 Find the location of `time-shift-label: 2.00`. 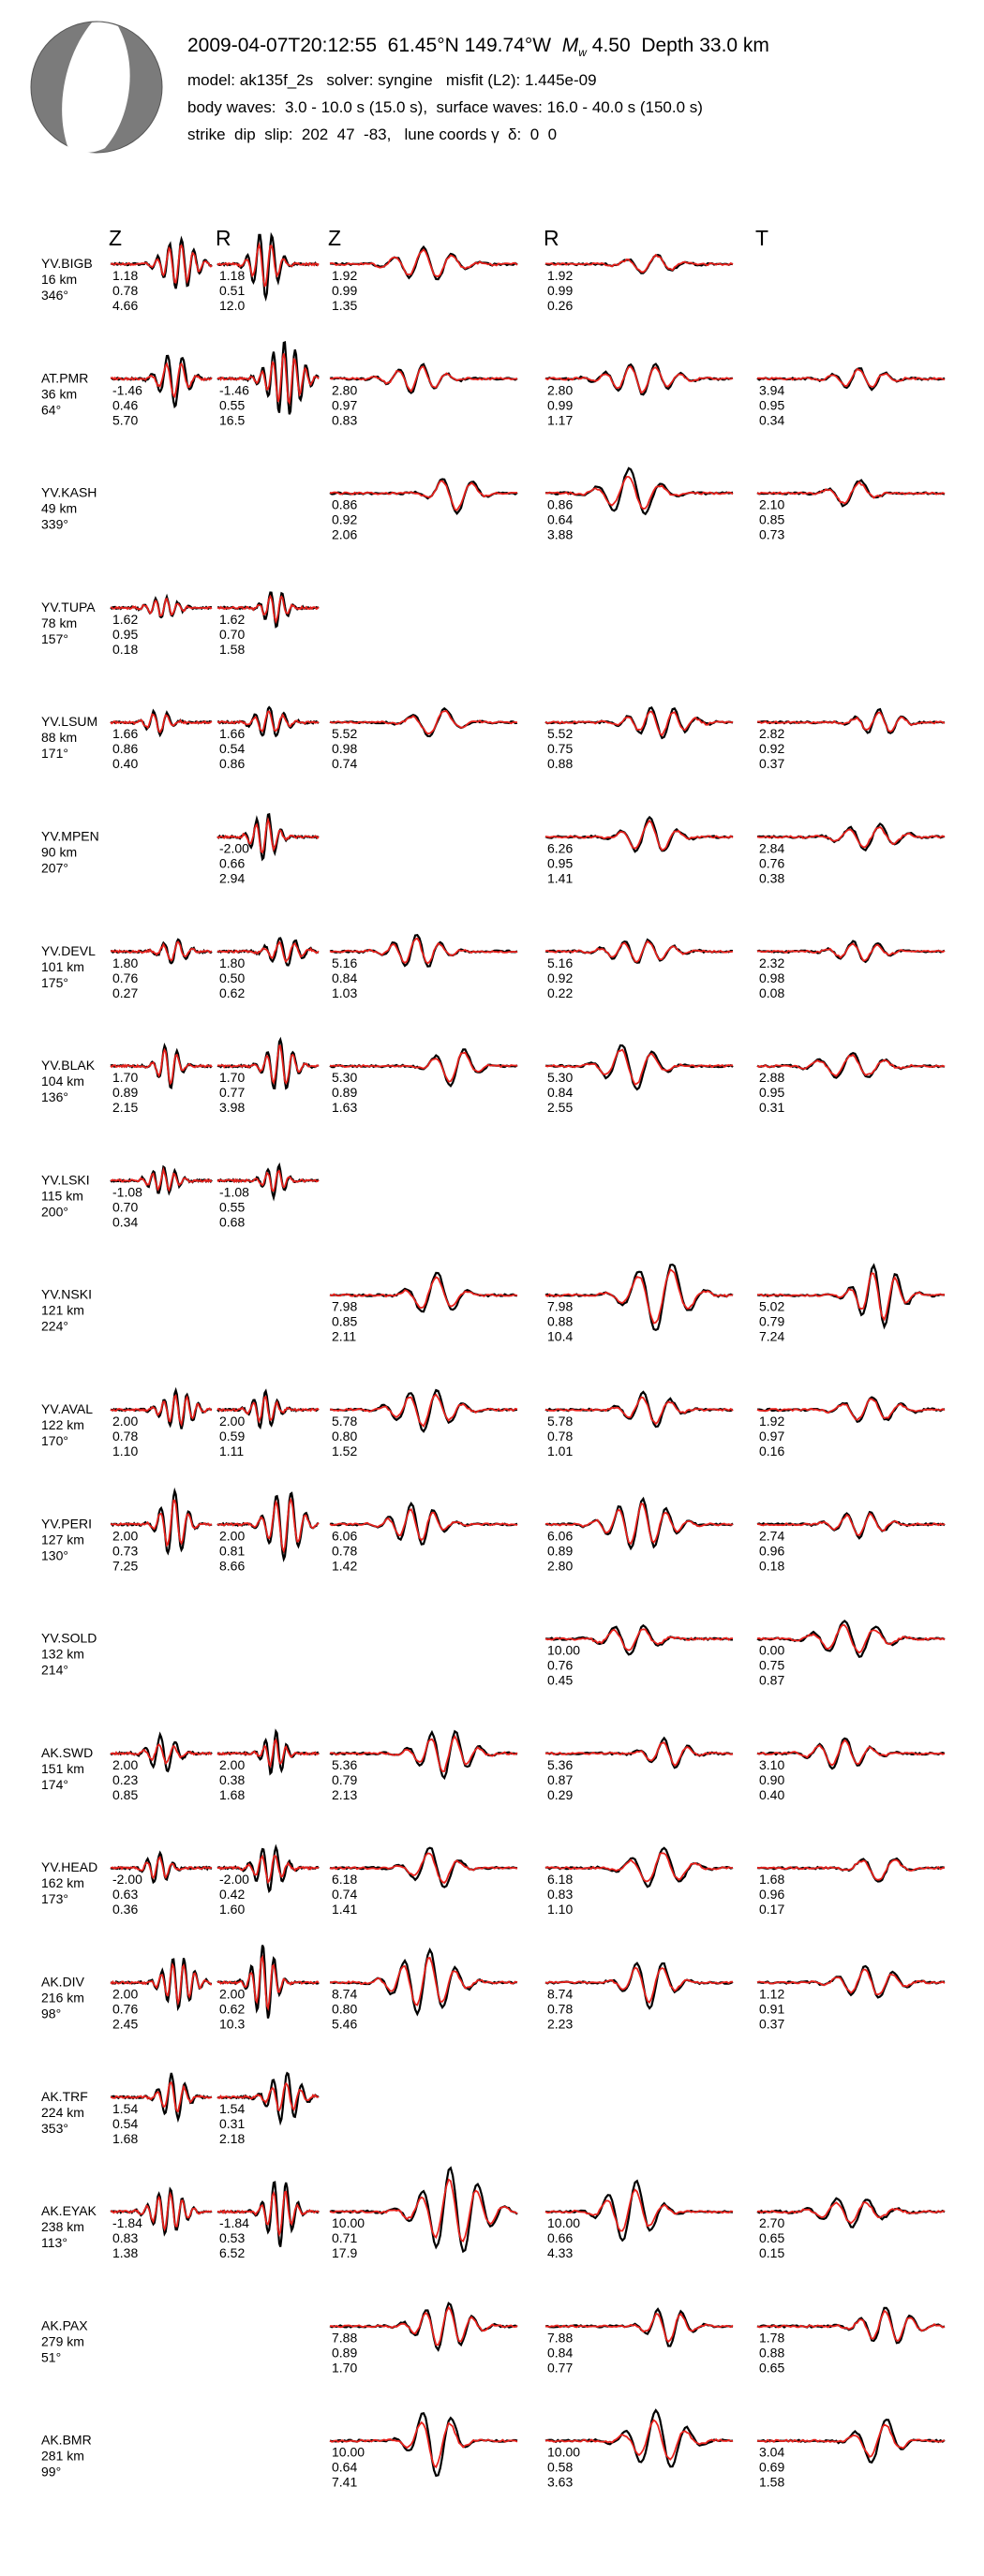

time-shift-label: 2.00 is located at coordinates (232, 1764).